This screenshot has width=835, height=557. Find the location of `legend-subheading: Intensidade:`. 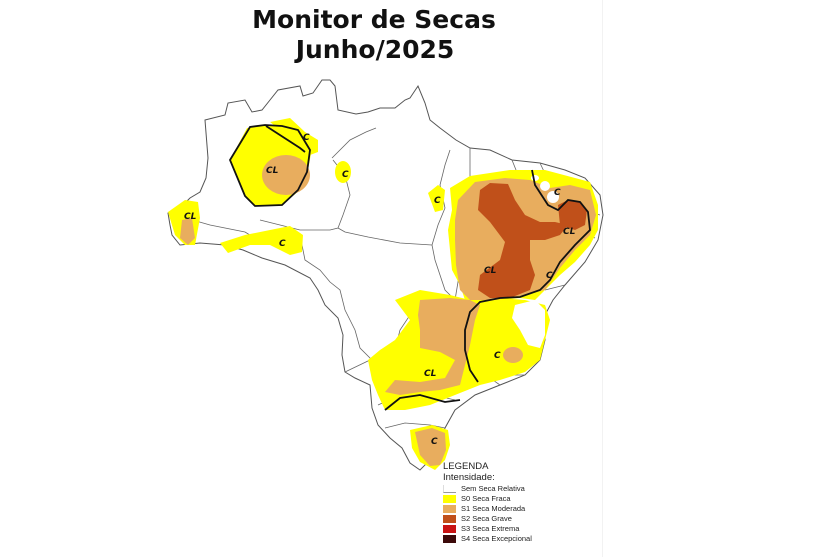

legend-subheading: Intensidade: is located at coordinates (469, 477).